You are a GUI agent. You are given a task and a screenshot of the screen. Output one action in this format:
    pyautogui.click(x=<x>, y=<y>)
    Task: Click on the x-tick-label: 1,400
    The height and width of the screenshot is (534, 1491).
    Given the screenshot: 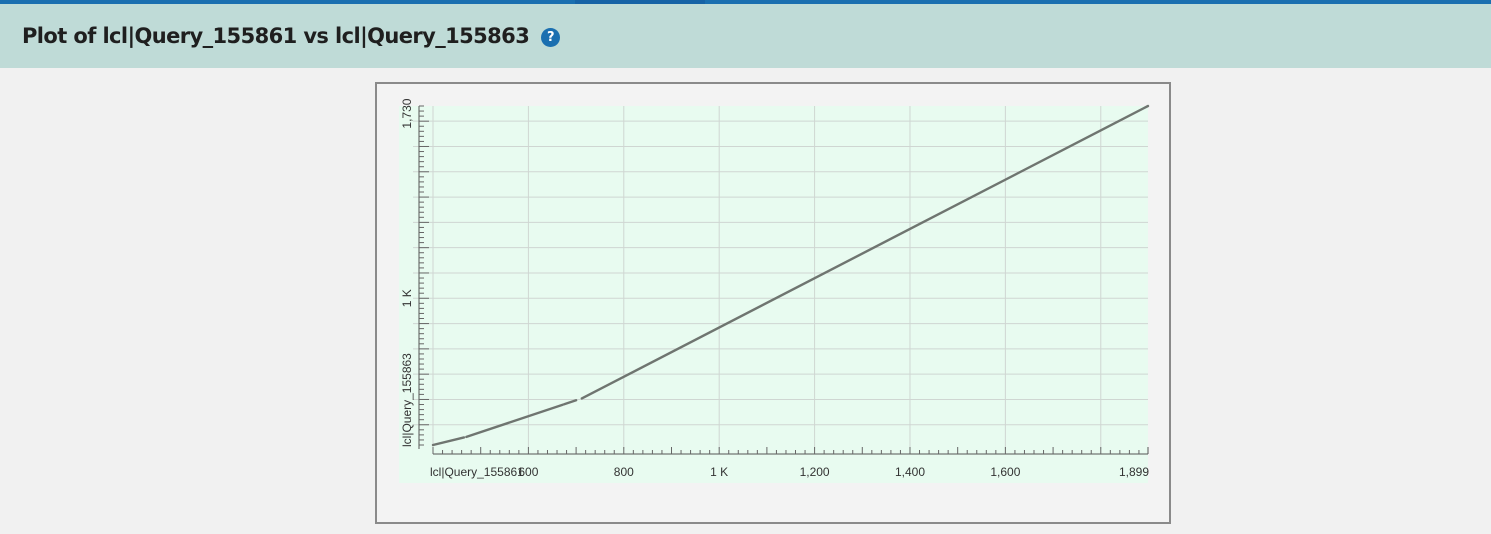 What is the action you would take?
    pyautogui.click(x=910, y=472)
    